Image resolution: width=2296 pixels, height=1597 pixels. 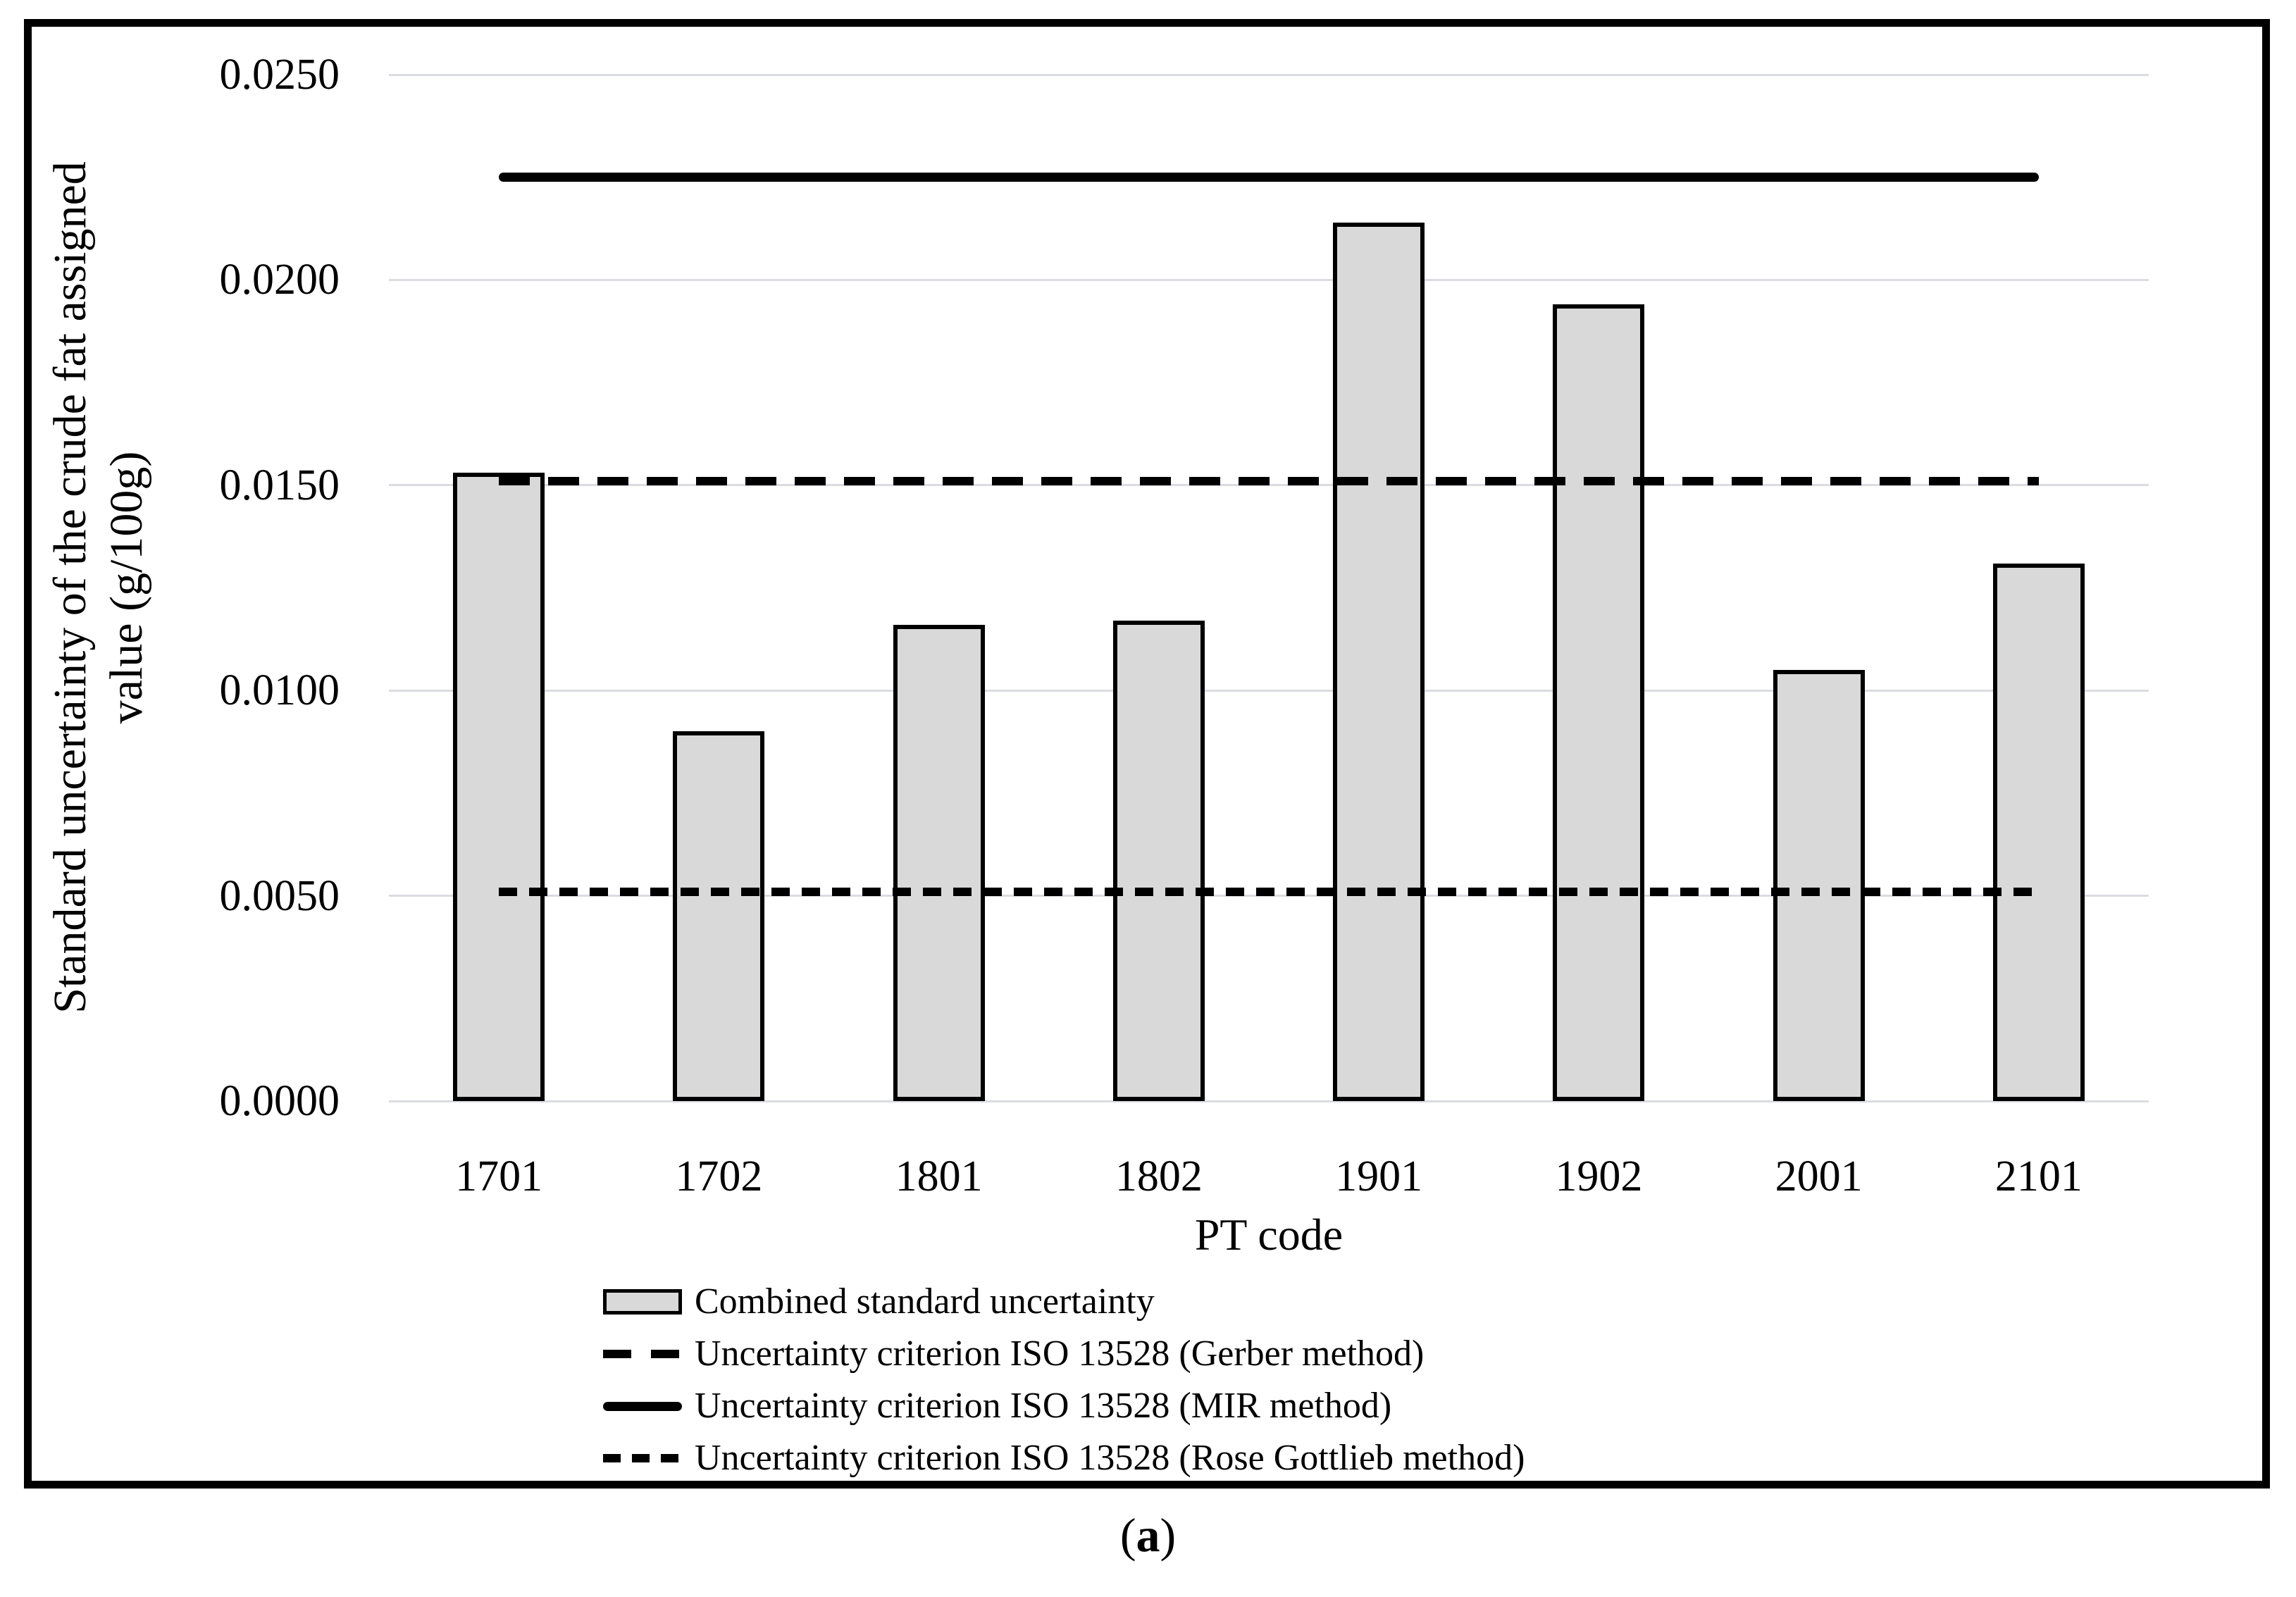 I want to click on solid-line-icon, so click(x=642, y=1406).